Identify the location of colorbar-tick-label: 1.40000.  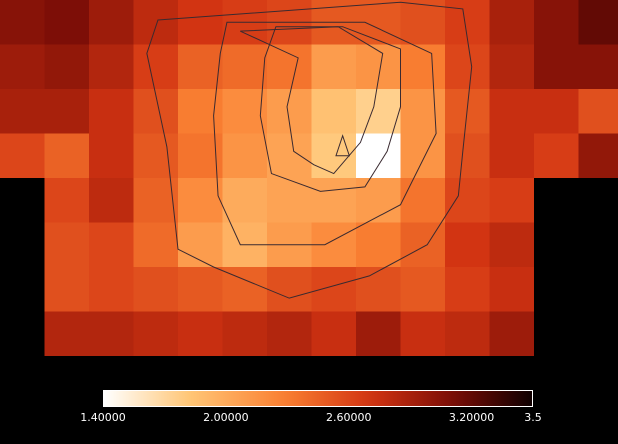
(103, 417).